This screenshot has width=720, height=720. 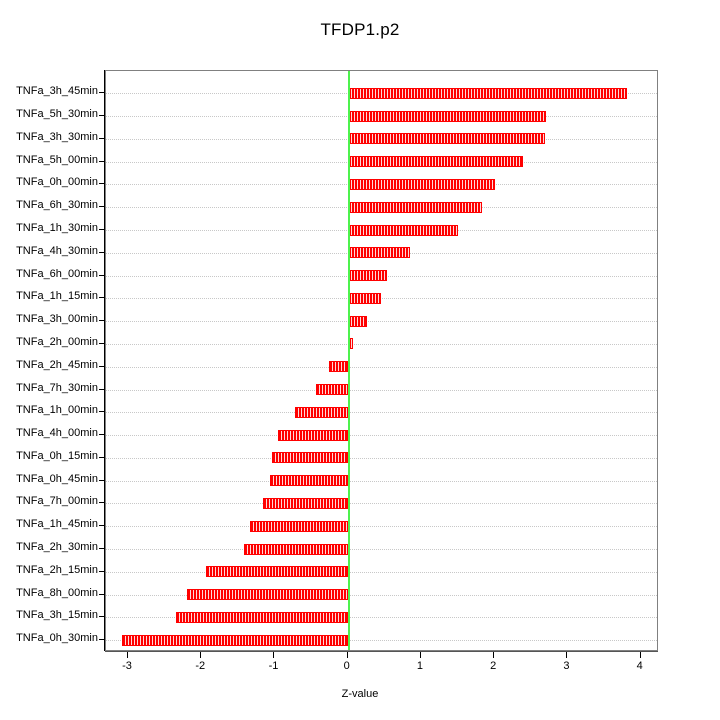 What do you see at coordinates (57, 114) in the screenshot?
I see `y-axis-label: TNFa_5h_30min` at bounding box center [57, 114].